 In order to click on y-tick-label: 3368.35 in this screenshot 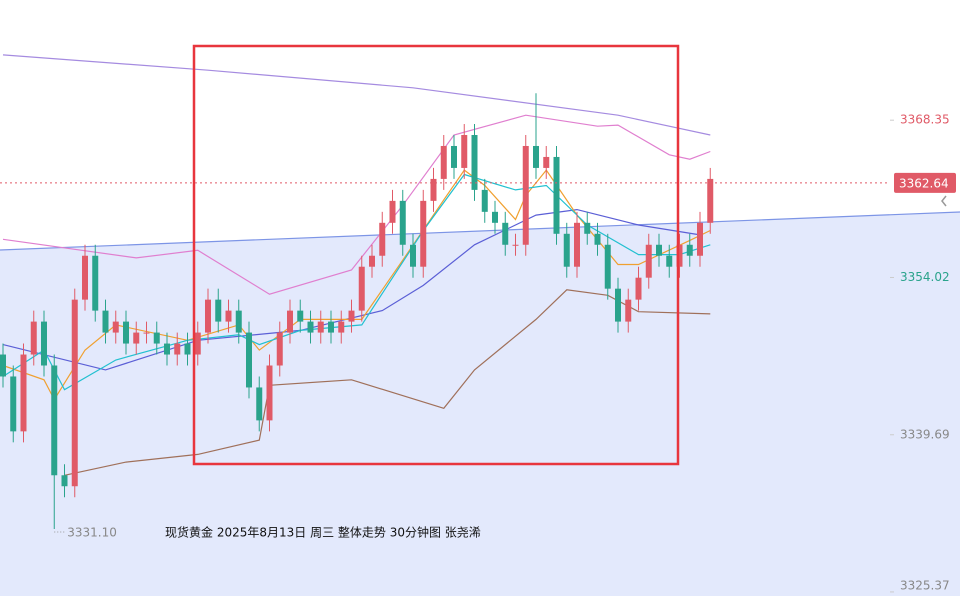, I will do `click(925, 120)`.